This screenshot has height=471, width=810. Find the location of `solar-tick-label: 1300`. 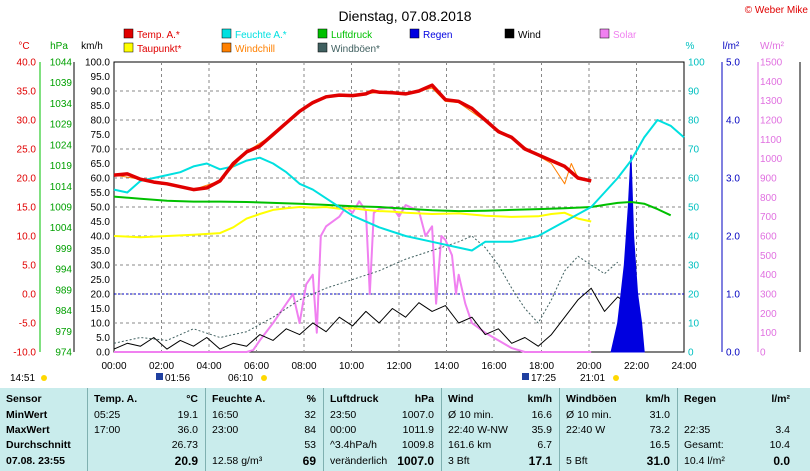

solar-tick-label: 1300 is located at coordinates (771, 101).